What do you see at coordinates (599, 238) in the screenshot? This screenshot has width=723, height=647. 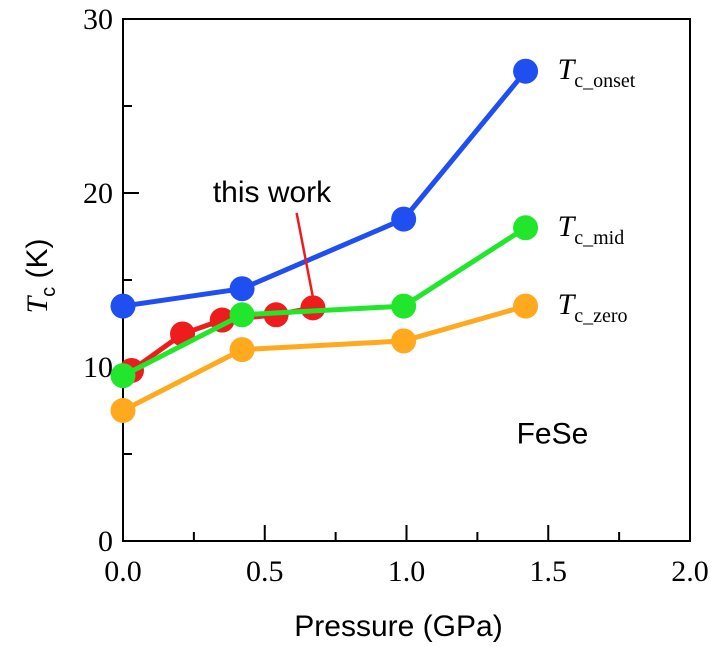 I see `series-label-subscript: c_mid` at bounding box center [599, 238].